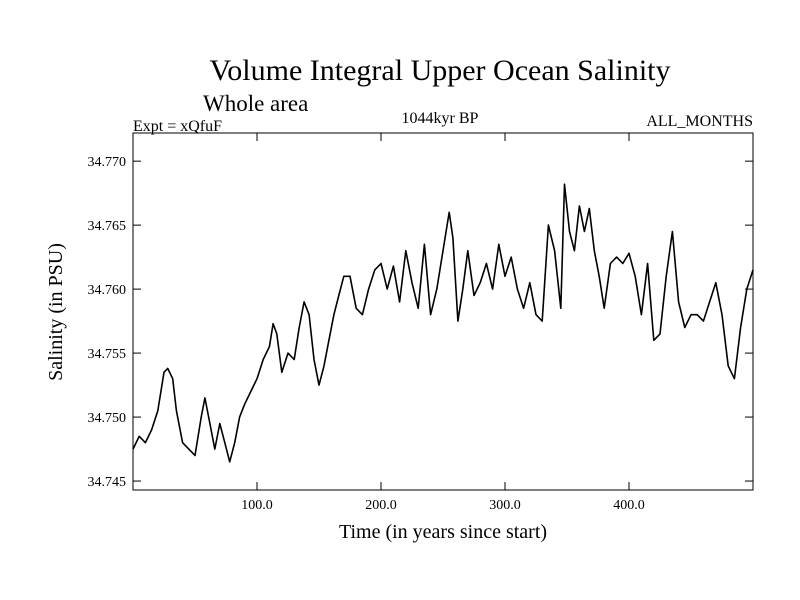 Image resolution: width=800 pixels, height=600 pixels. I want to click on x-tick-label: 200.0, so click(381, 505).